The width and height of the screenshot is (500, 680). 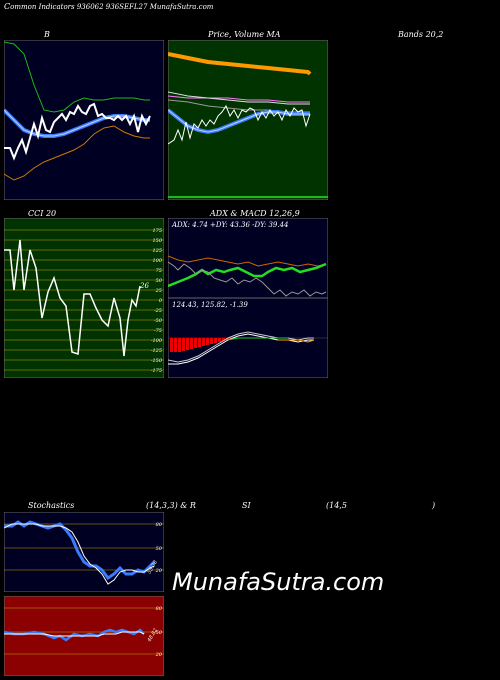 What do you see at coordinates (247, 261) in the screenshot?
I see `adx-line` at bounding box center [247, 261].